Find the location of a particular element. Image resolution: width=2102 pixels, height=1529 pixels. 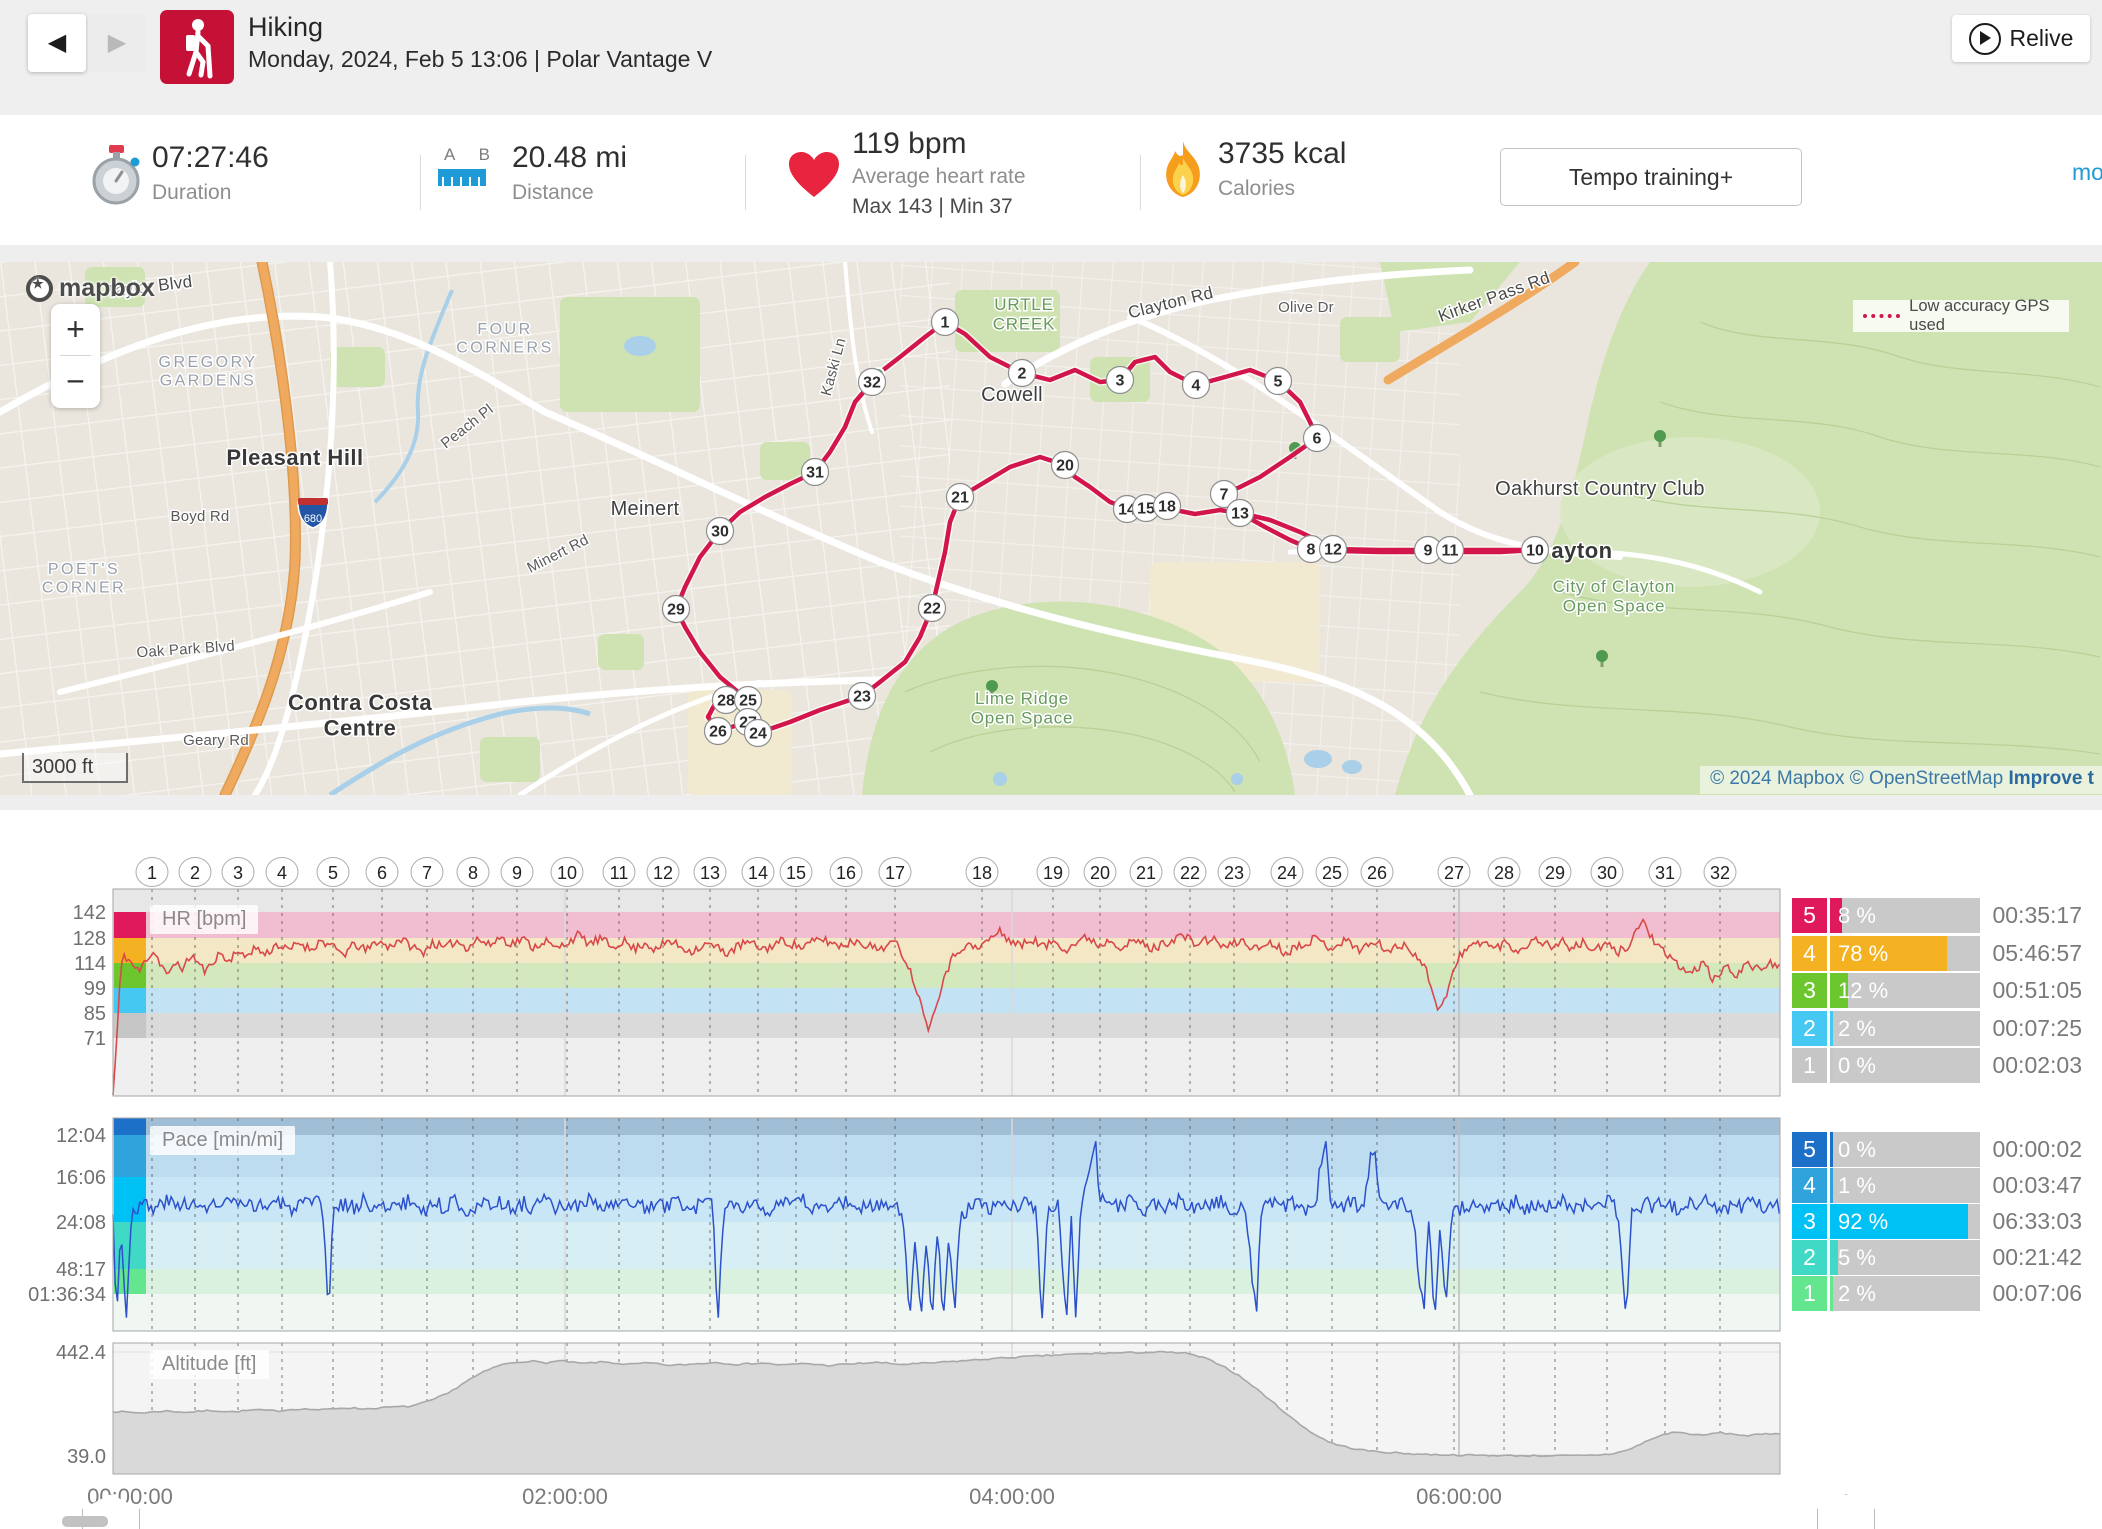

mapbox-logo: mapbox is located at coordinates (90, 288).